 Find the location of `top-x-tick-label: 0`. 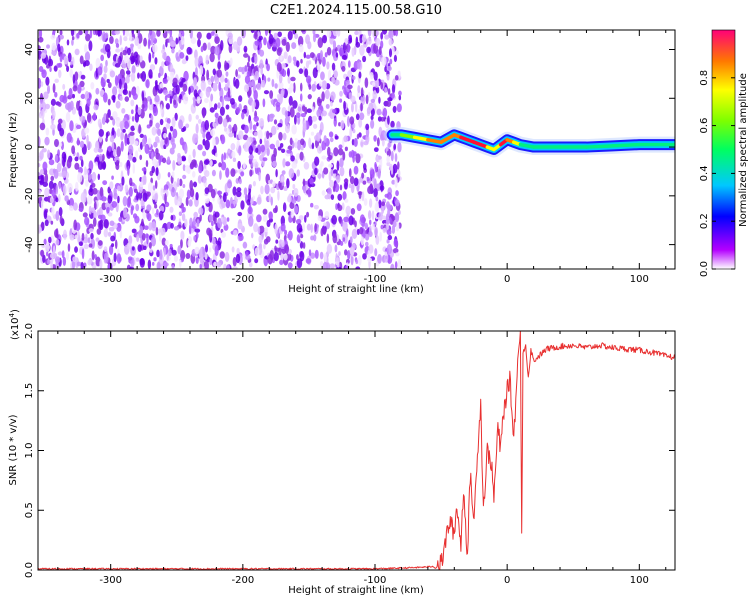

top-x-tick-label: 0 is located at coordinates (507, 279).